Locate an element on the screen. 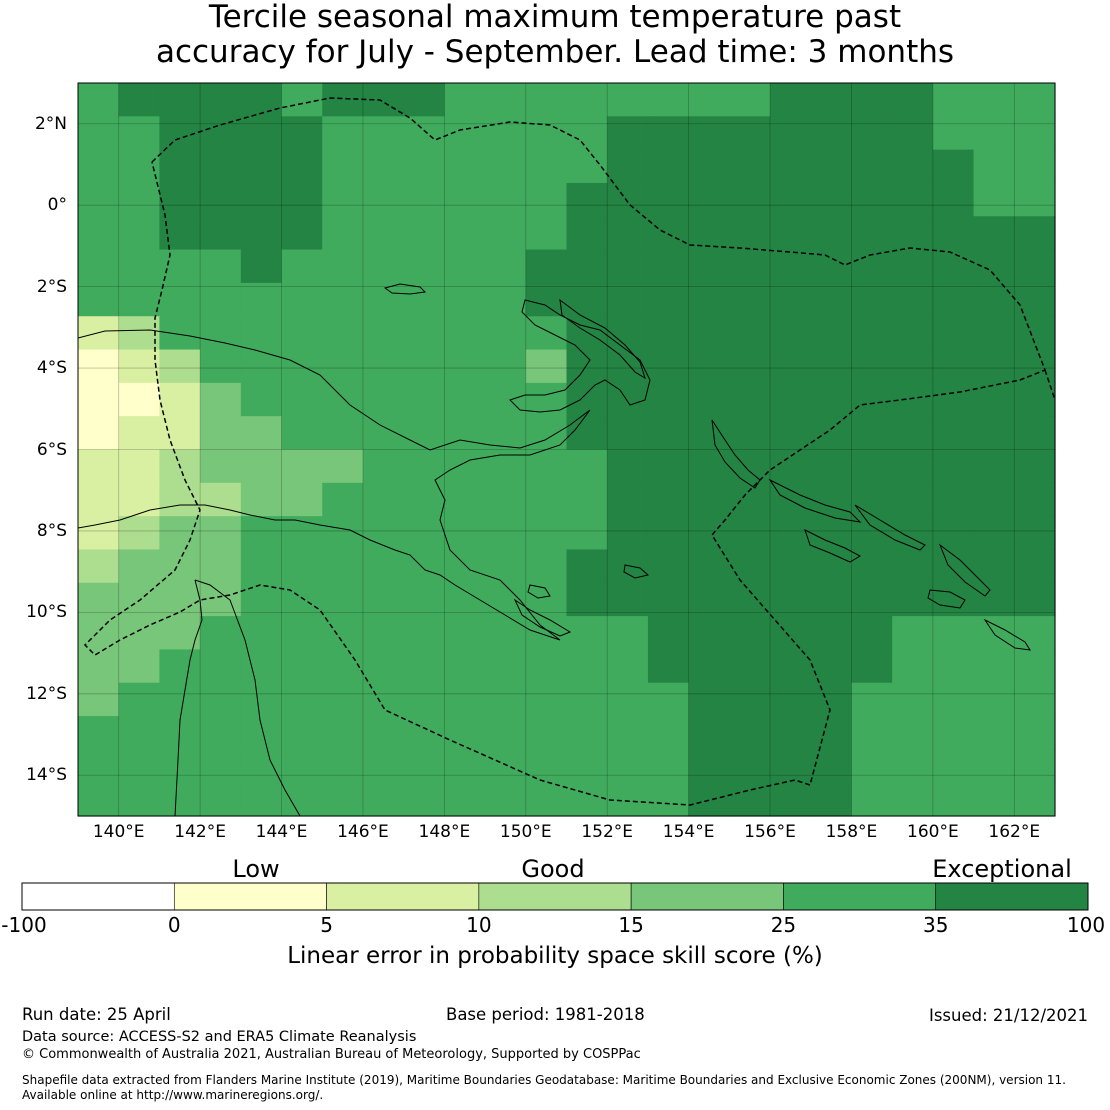  x-tick-label: 146°E is located at coordinates (363, 832).